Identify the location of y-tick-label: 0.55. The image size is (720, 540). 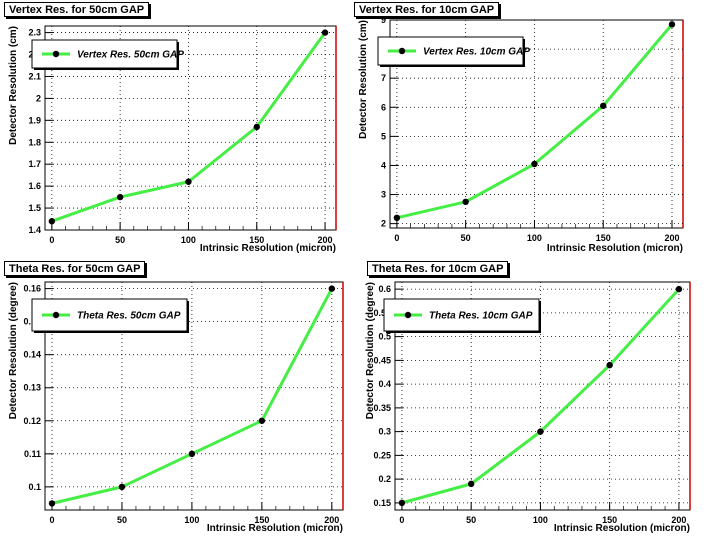
(382, 313).